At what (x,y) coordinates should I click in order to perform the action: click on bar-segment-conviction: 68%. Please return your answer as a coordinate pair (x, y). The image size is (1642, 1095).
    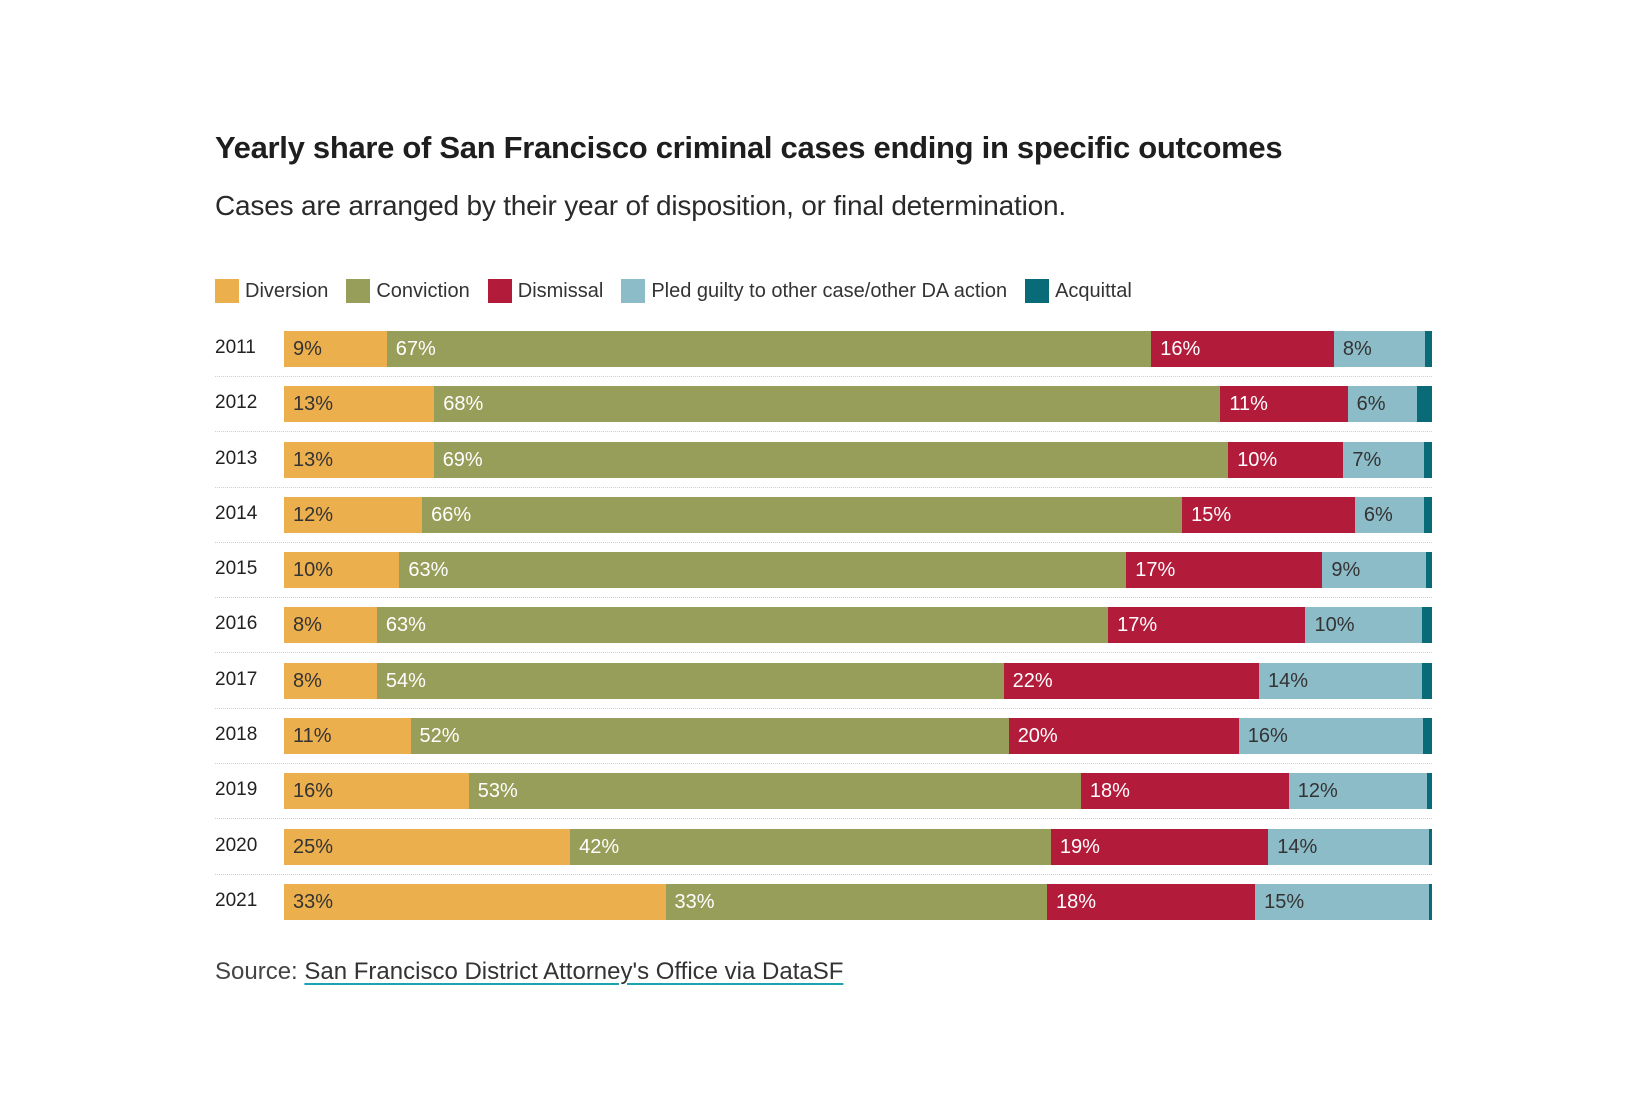
    Looking at the image, I should click on (827, 404).